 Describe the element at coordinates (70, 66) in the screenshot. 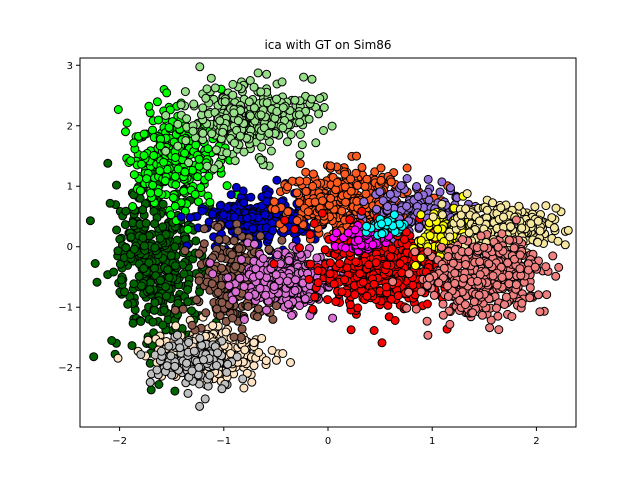

I see `y-tick-label: 3` at that location.